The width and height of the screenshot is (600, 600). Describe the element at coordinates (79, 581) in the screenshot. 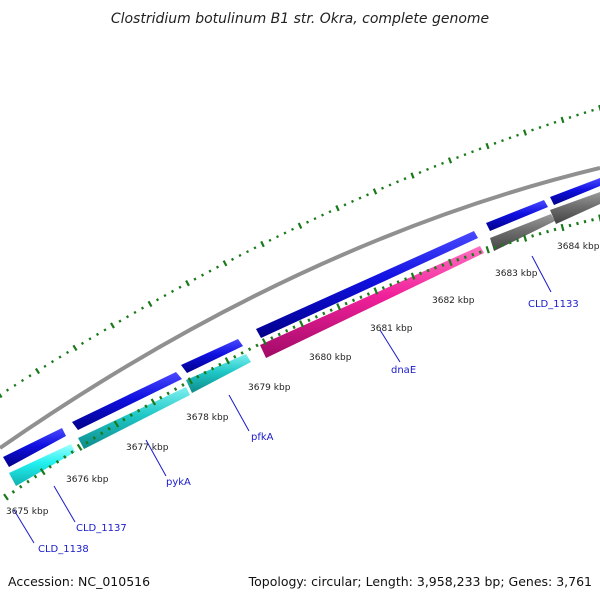

I see `accession-text: Accession: NC_010516` at that location.